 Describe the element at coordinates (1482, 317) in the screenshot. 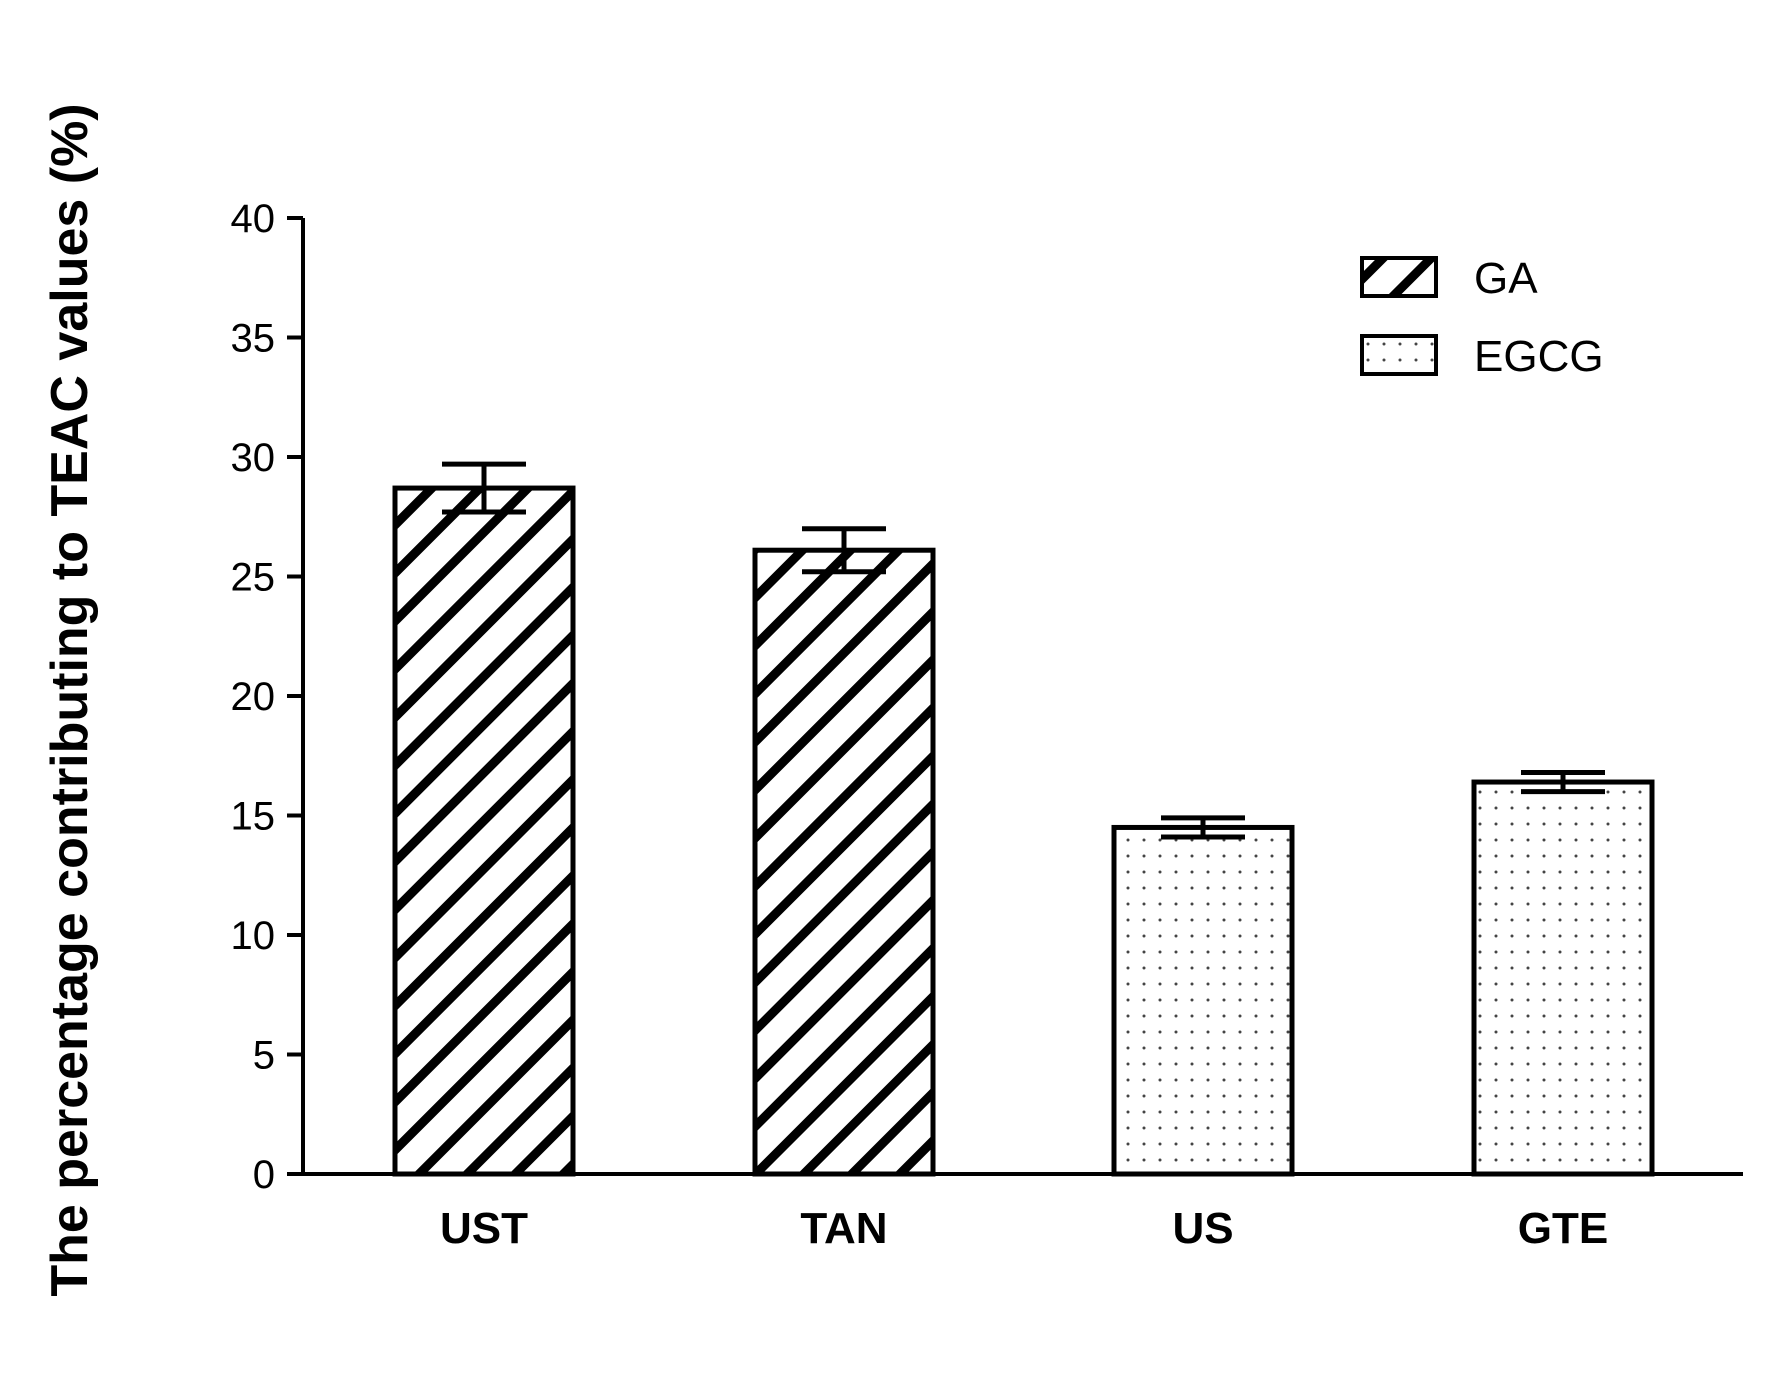

I see `legend: GA EGCG` at that location.